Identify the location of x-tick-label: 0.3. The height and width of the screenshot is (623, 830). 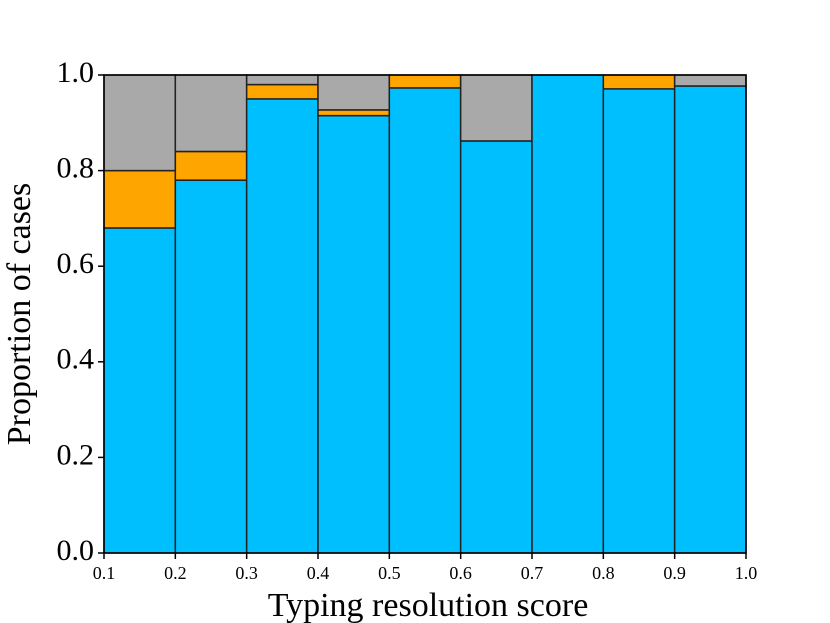
(246, 573).